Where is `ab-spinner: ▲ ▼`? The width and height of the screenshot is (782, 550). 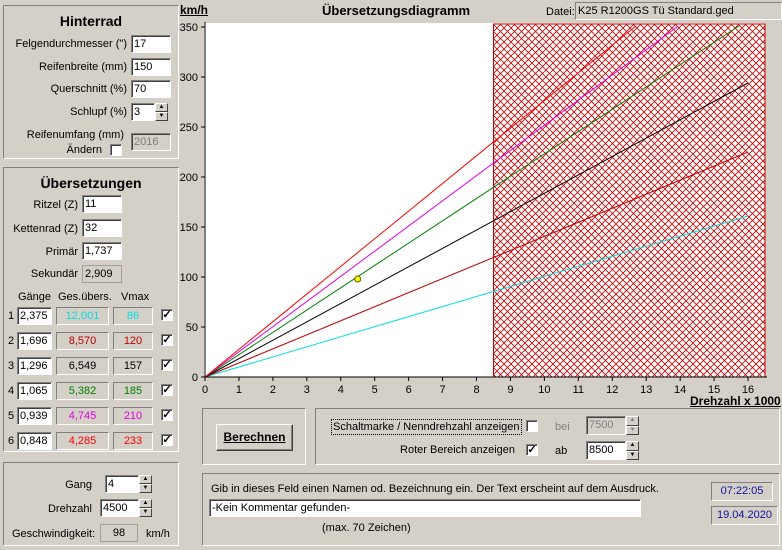 ab-spinner: ▲ ▼ is located at coordinates (632, 450).